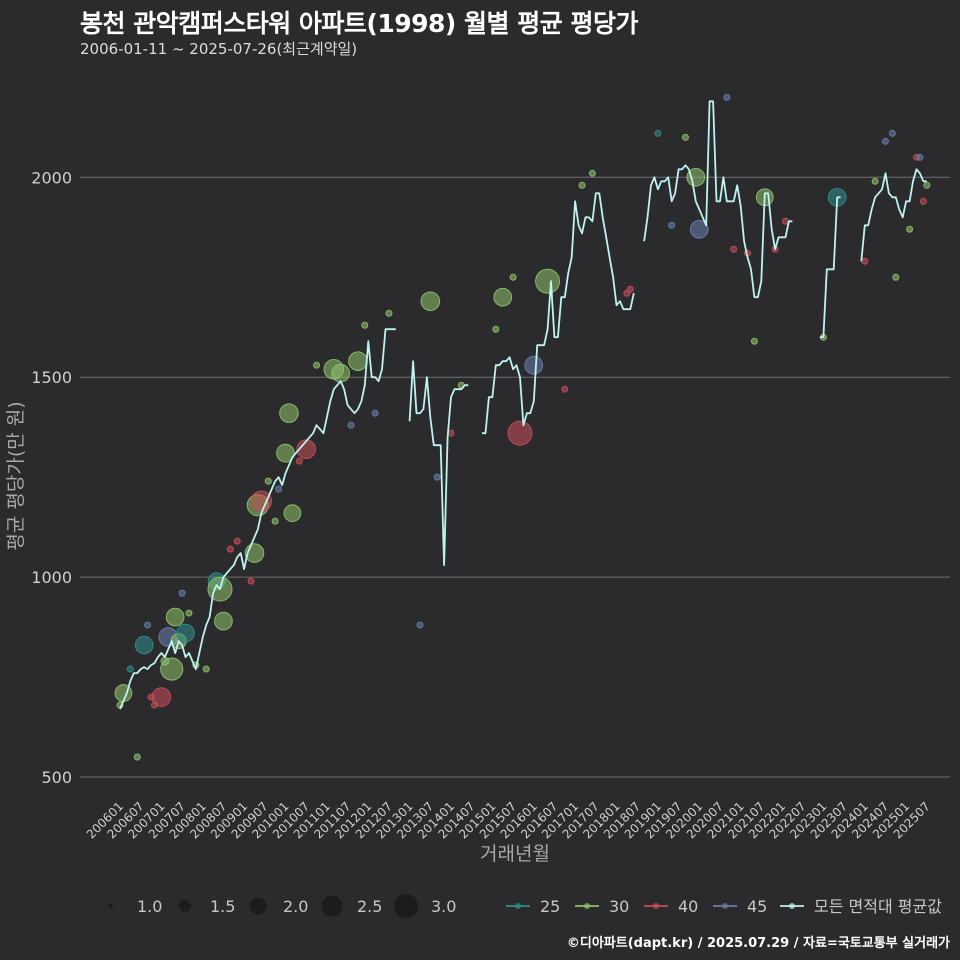 This screenshot has width=960, height=960. What do you see at coordinates (149, 906) in the screenshot?
I see `size-legend-label: 1.0` at bounding box center [149, 906].